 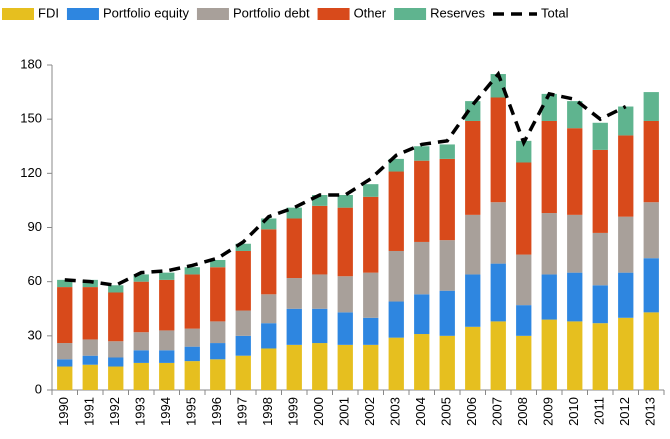 What do you see at coordinates (446, 411) in the screenshot?
I see `x-tick-label: 2005` at bounding box center [446, 411].